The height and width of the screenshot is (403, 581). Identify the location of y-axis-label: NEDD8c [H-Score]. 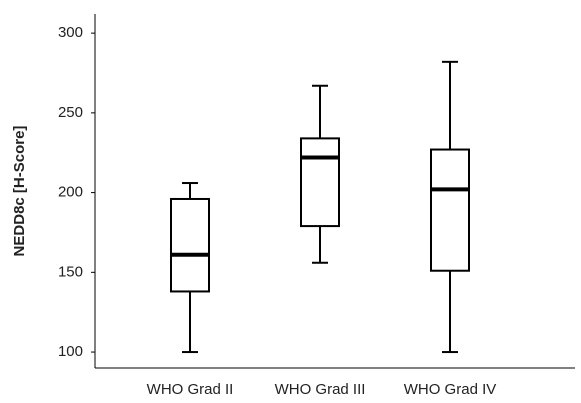
(19, 191).